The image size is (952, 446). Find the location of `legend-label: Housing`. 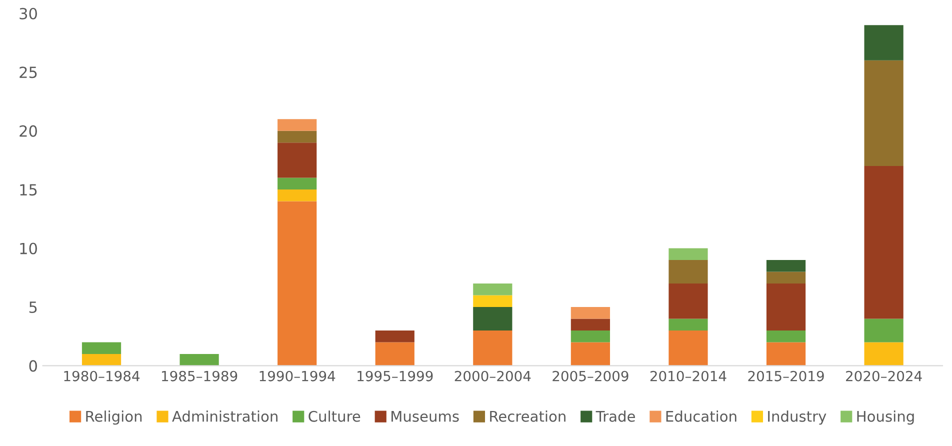

legend-label: Housing is located at coordinates (885, 417).